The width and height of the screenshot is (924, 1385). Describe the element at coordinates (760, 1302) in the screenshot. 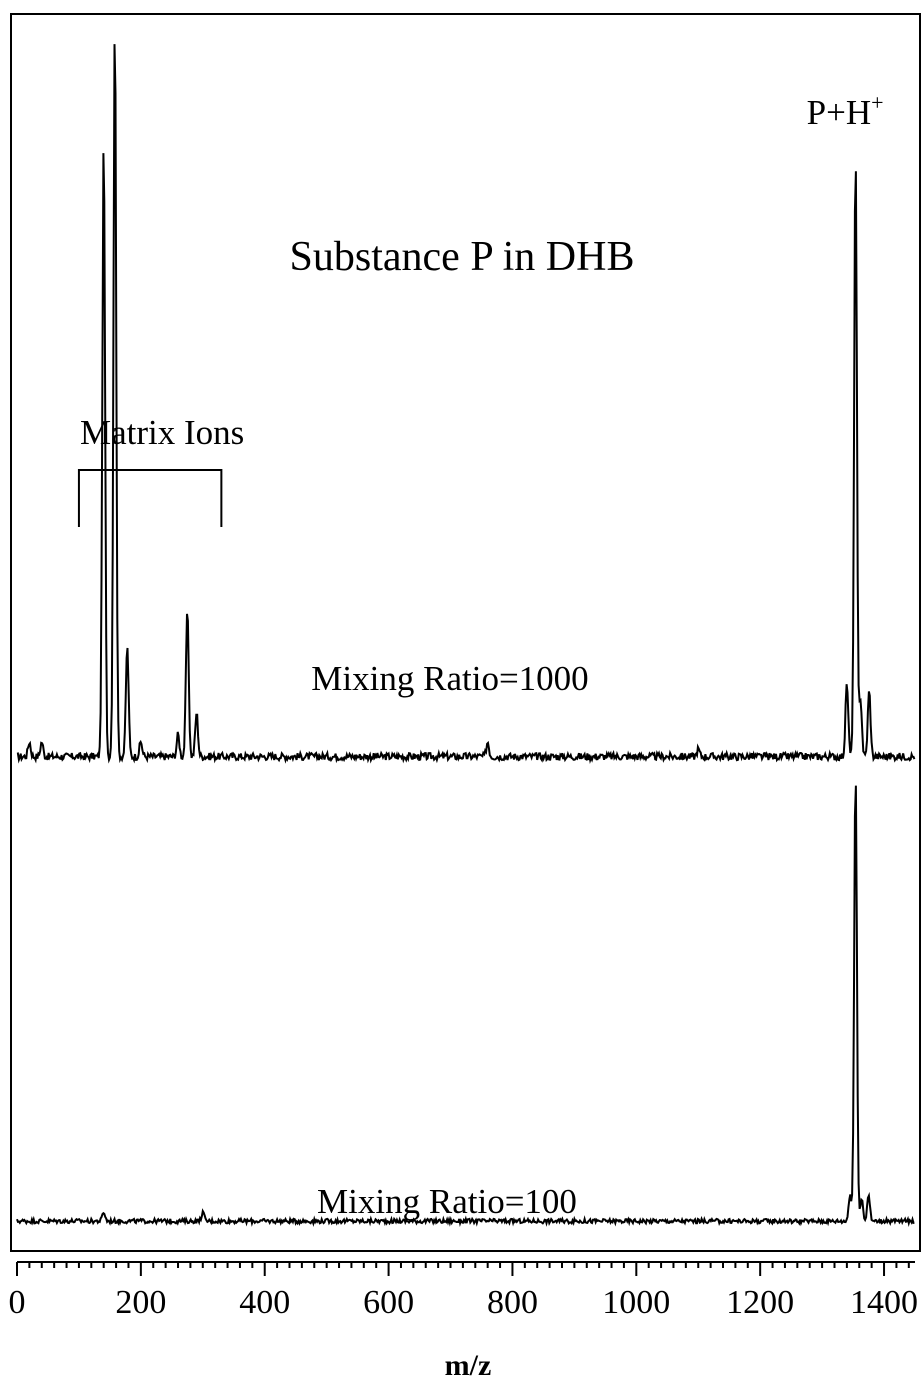

I see `x-tick-label: 1200` at that location.